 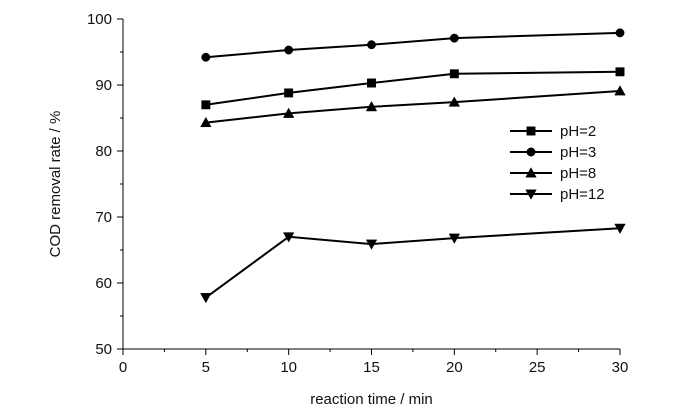 What do you see at coordinates (371, 399) in the screenshot?
I see `x-axis-title: reaction time / min` at bounding box center [371, 399].